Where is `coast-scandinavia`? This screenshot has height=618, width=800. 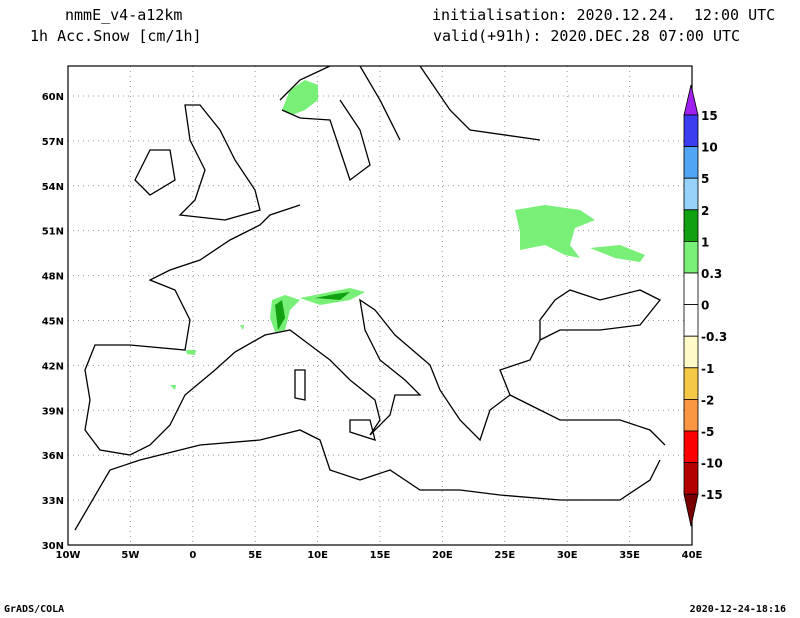 coast-scandinavia is located at coordinates (410, 123).